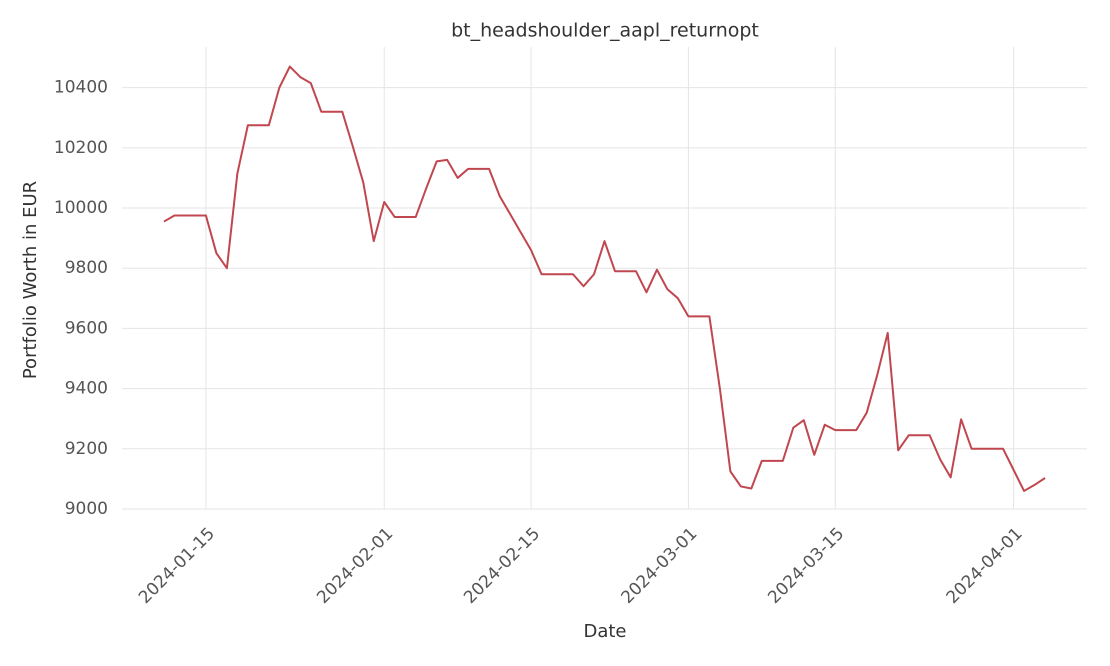 The width and height of the screenshot is (1110, 666). What do you see at coordinates (86, 328) in the screenshot?
I see `y-tick-label: 9600` at bounding box center [86, 328].